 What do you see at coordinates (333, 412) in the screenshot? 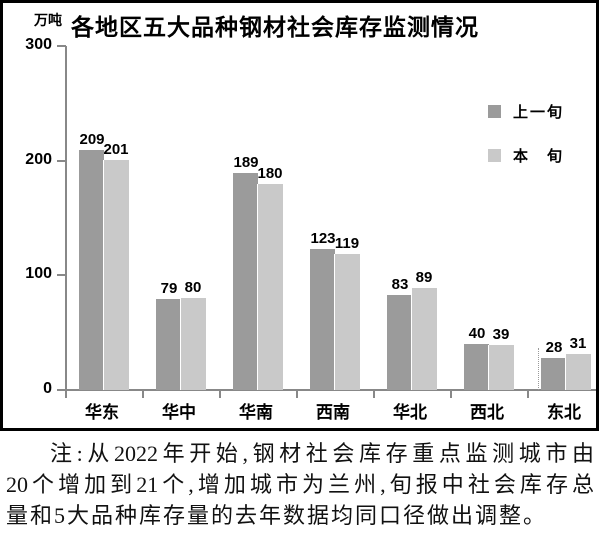
I see `x-axis-category-label: 西南` at bounding box center [333, 412].